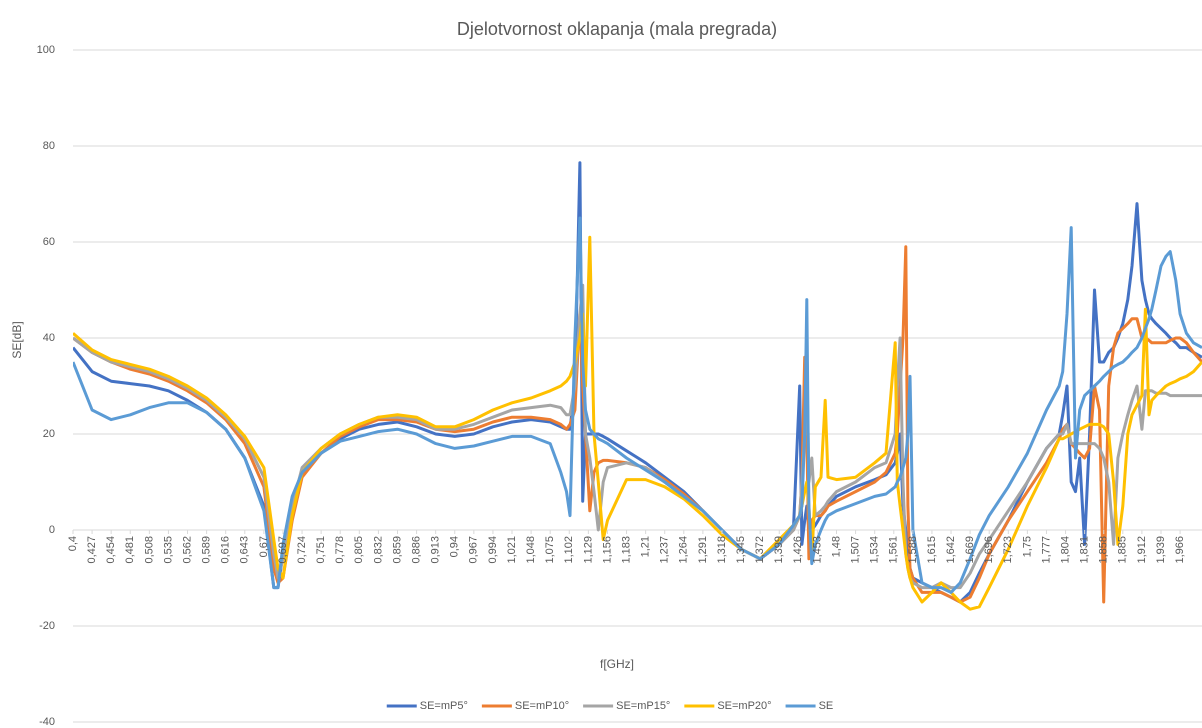  I want to click on x-tick-label: 0,562, so click(187, 550).